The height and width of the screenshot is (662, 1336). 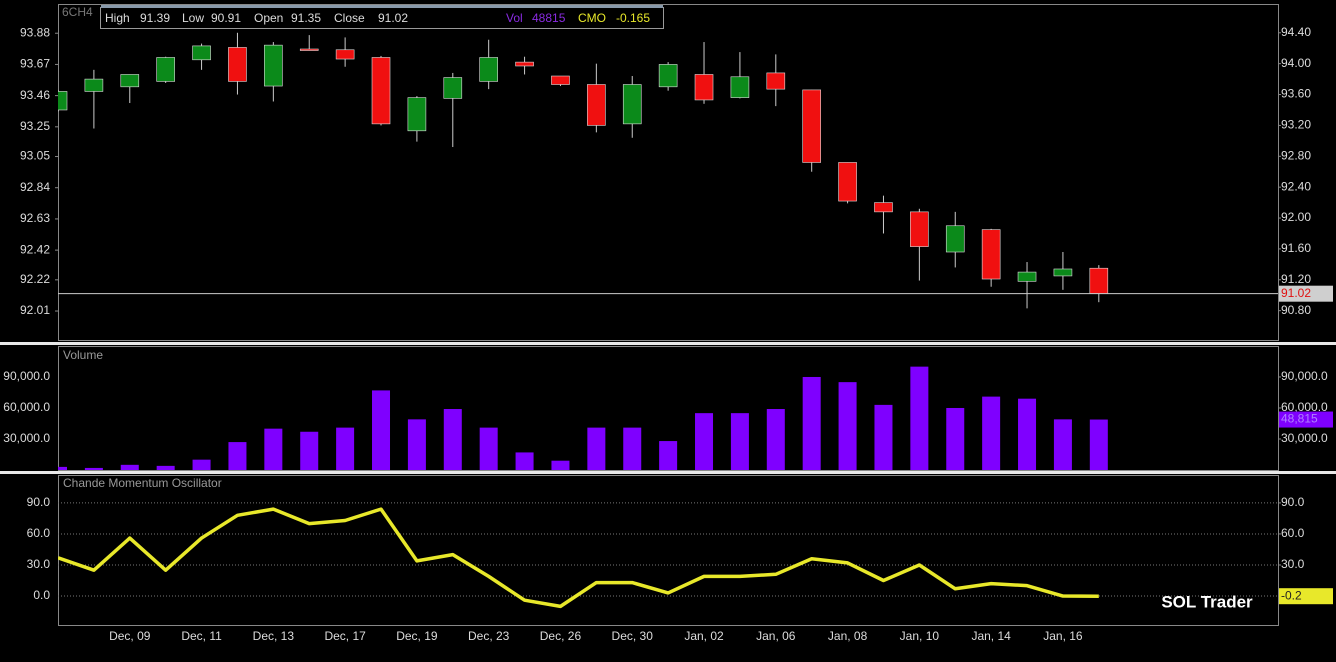 What do you see at coordinates (1296, 63) in the screenshot?
I see `y-tick-label: 94.00` at bounding box center [1296, 63].